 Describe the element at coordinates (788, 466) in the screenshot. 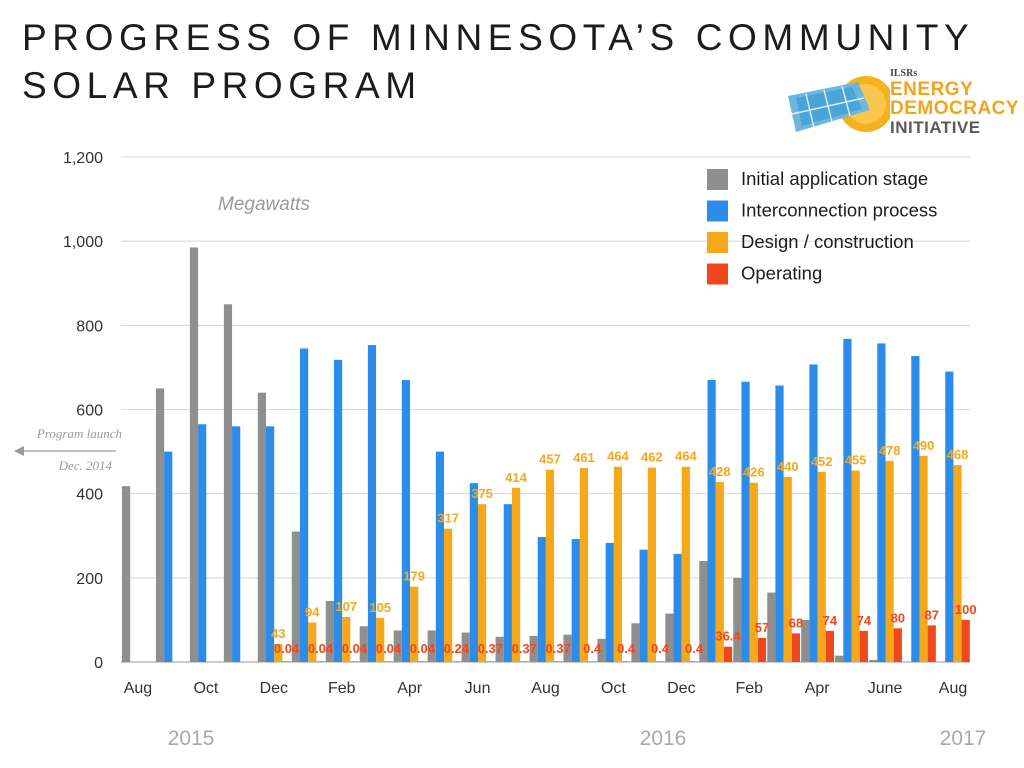

I see `data-label-design: 440` at that location.